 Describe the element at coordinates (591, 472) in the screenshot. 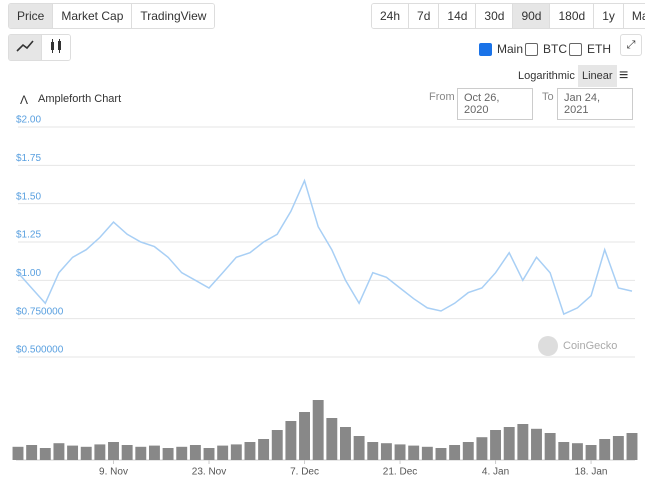

I see `x-tick-label: 18. Jan` at that location.